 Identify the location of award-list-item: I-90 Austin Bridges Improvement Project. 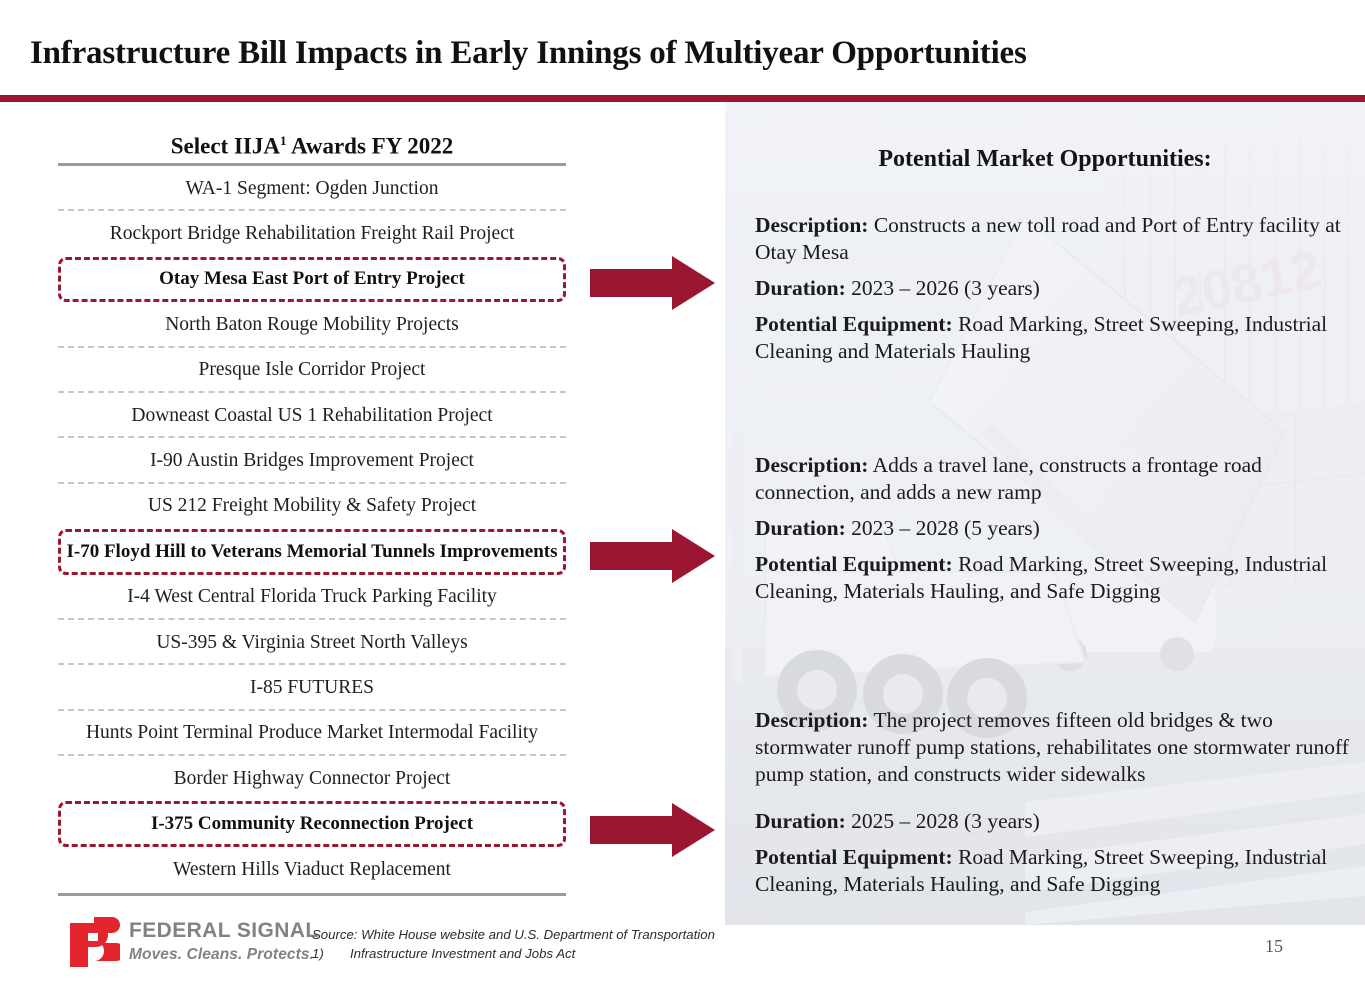
(312, 461).